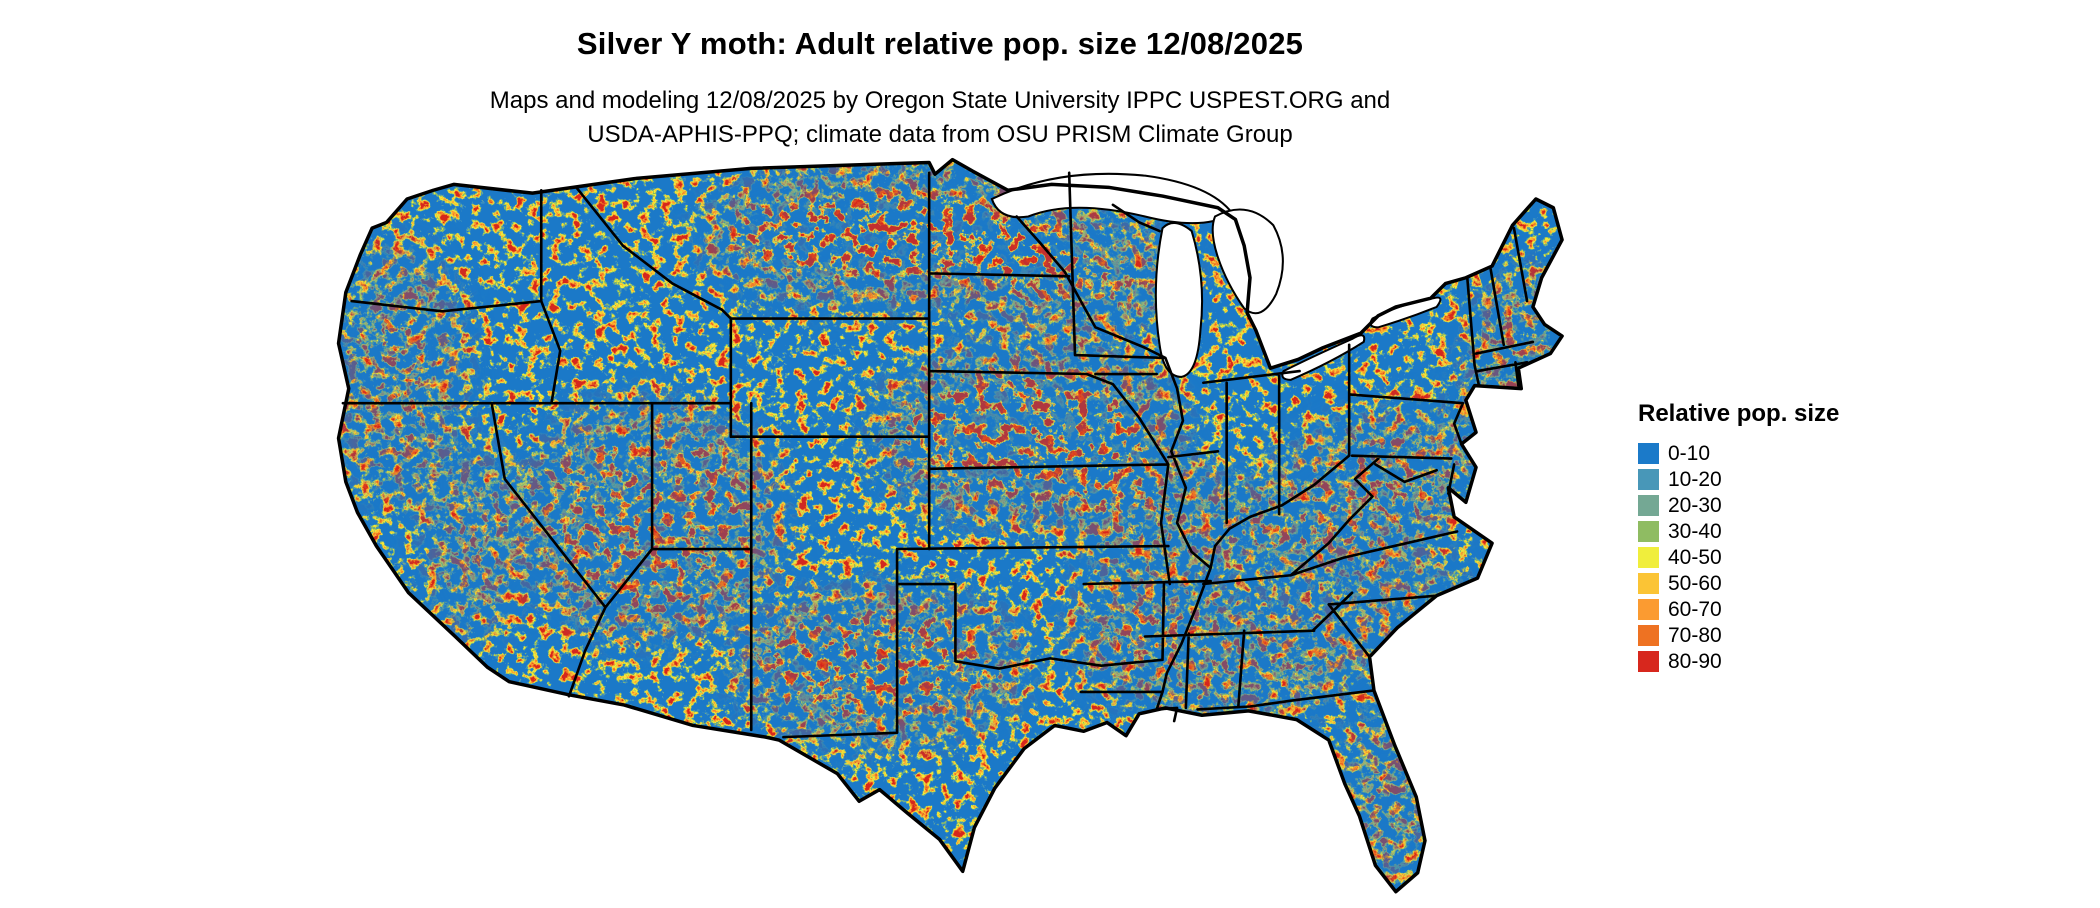 The width and height of the screenshot is (2100, 908). Describe the element at coordinates (1179, 300) in the screenshot. I see `lake-michigan-shape` at that location.